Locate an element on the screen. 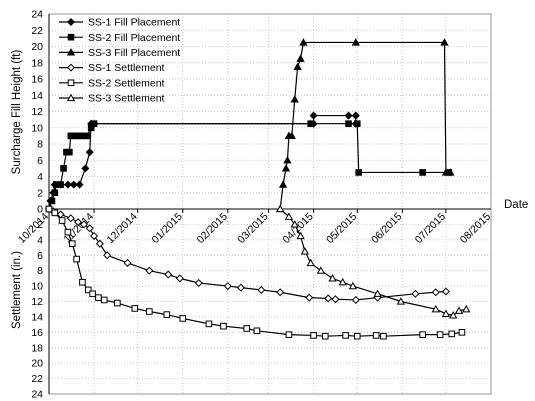 This screenshot has width=535, height=401. legend-label: SS-2 Settlement is located at coordinates (126, 83).